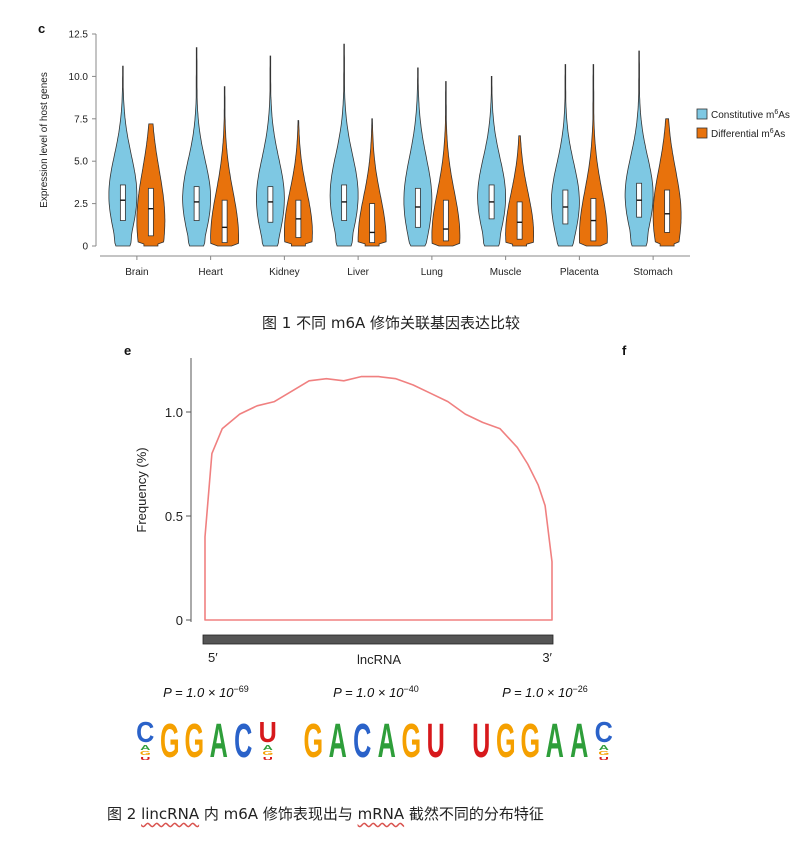 Image resolution: width=809 pixels, height=844 pixels. I want to click on violin-brain-differential, so click(151, 185).